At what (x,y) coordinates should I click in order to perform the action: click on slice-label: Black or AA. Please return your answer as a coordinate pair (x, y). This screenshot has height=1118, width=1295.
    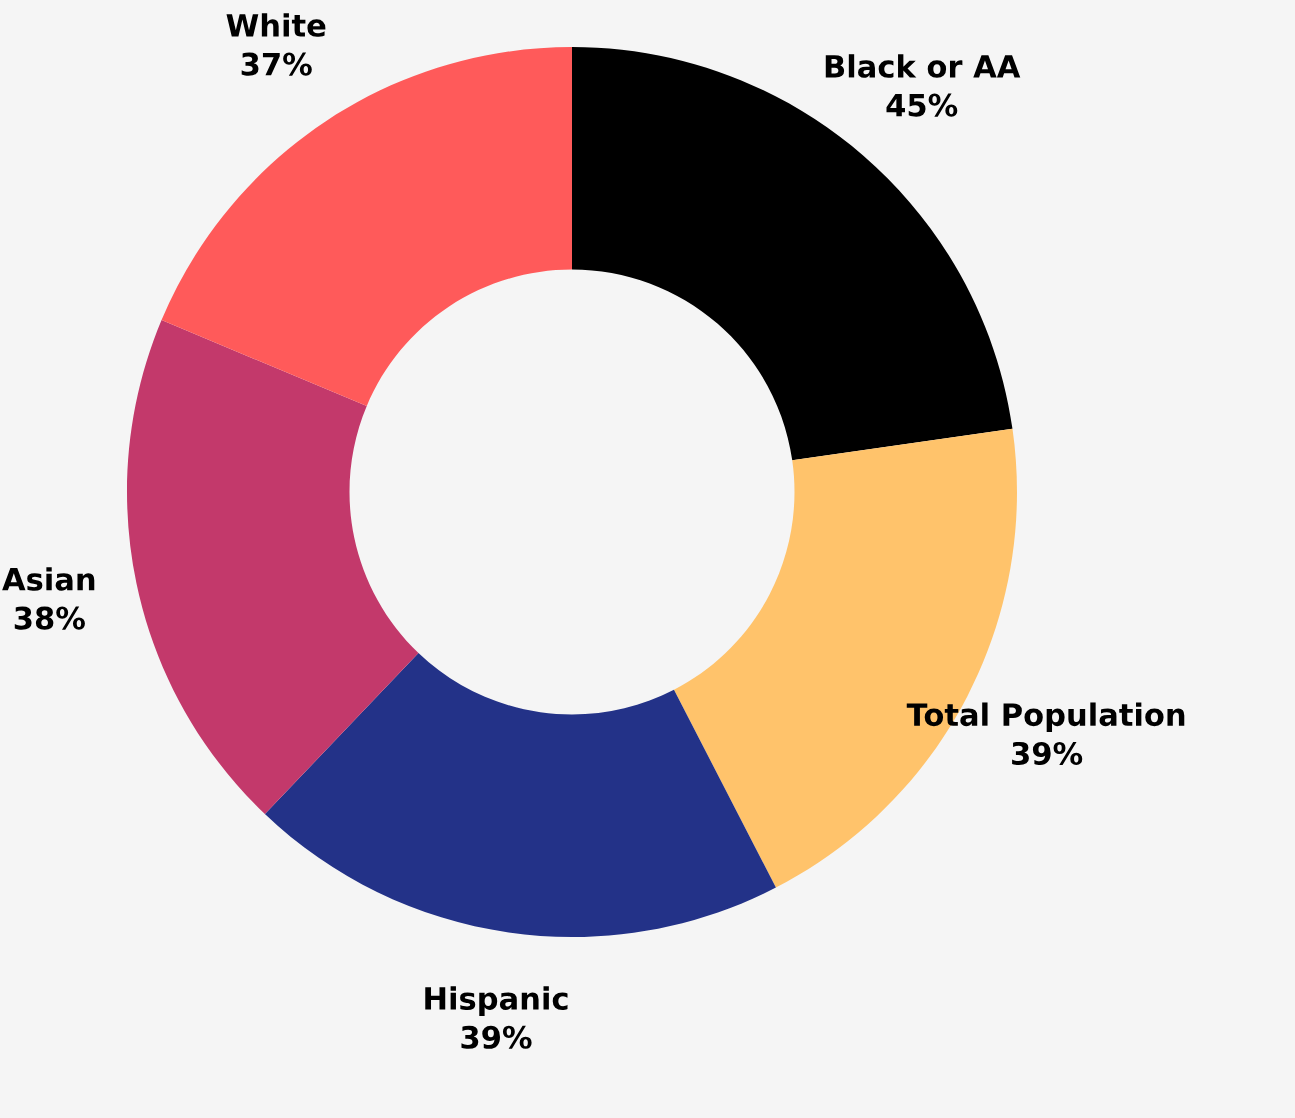
    Looking at the image, I should click on (923, 66).